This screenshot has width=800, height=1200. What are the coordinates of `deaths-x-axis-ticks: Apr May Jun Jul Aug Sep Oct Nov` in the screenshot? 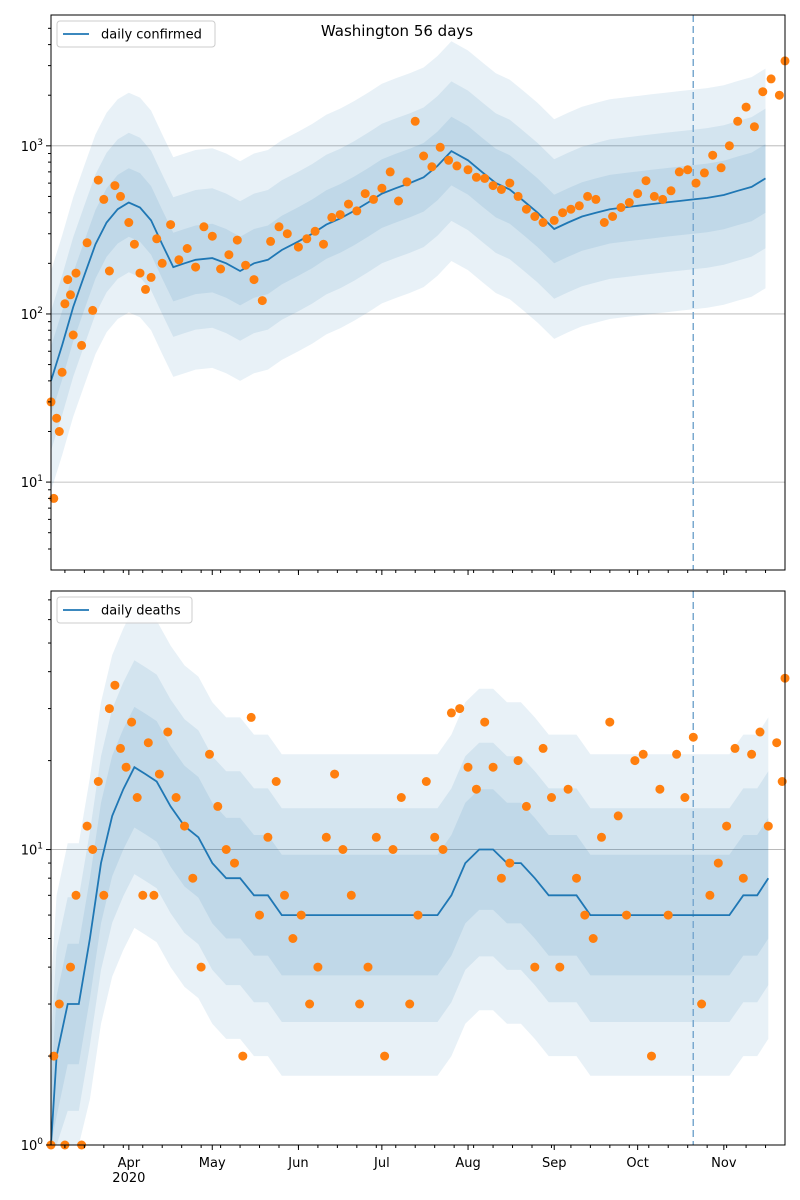 It's located at (415, 1158).